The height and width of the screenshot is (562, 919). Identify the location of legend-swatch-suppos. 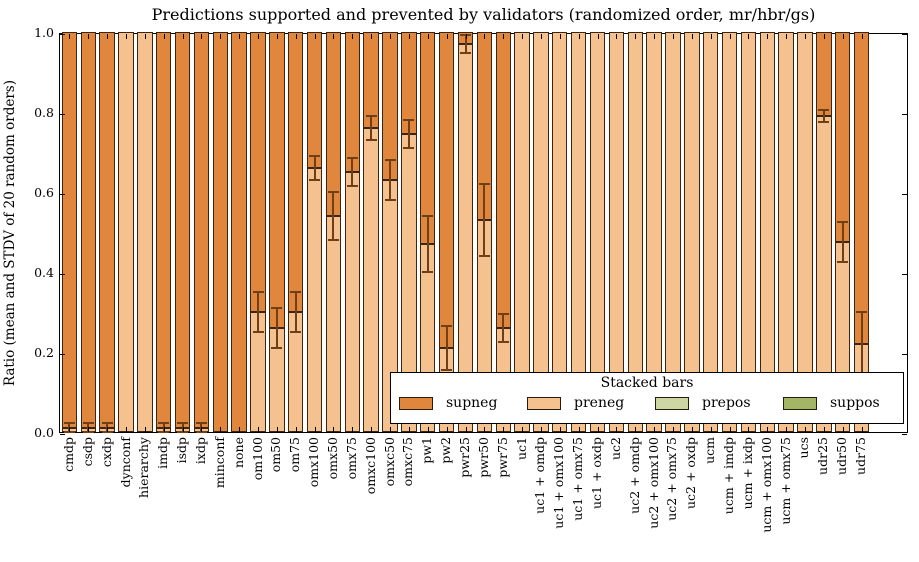
(800, 403).